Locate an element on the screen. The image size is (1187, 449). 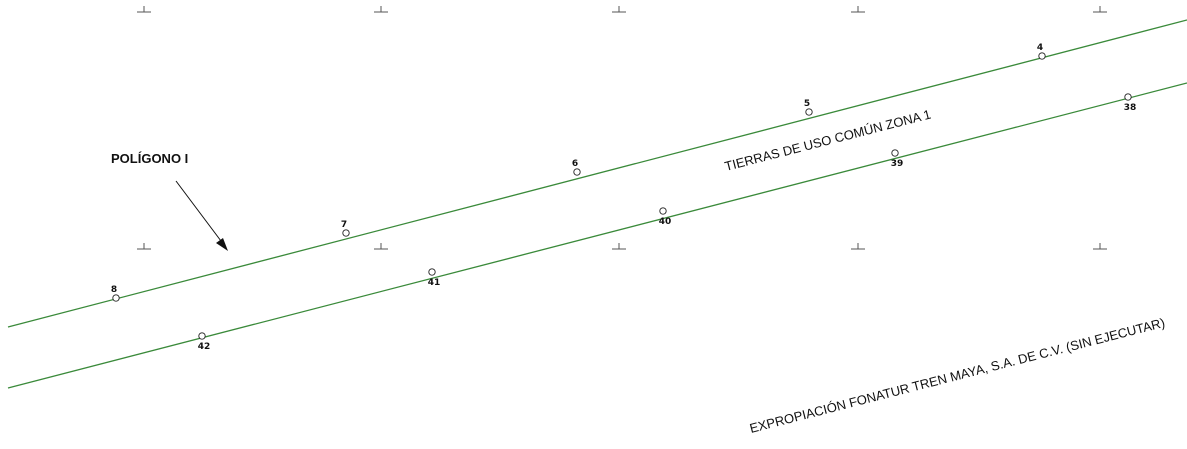
vertex-label: 42 is located at coordinates (204, 347).